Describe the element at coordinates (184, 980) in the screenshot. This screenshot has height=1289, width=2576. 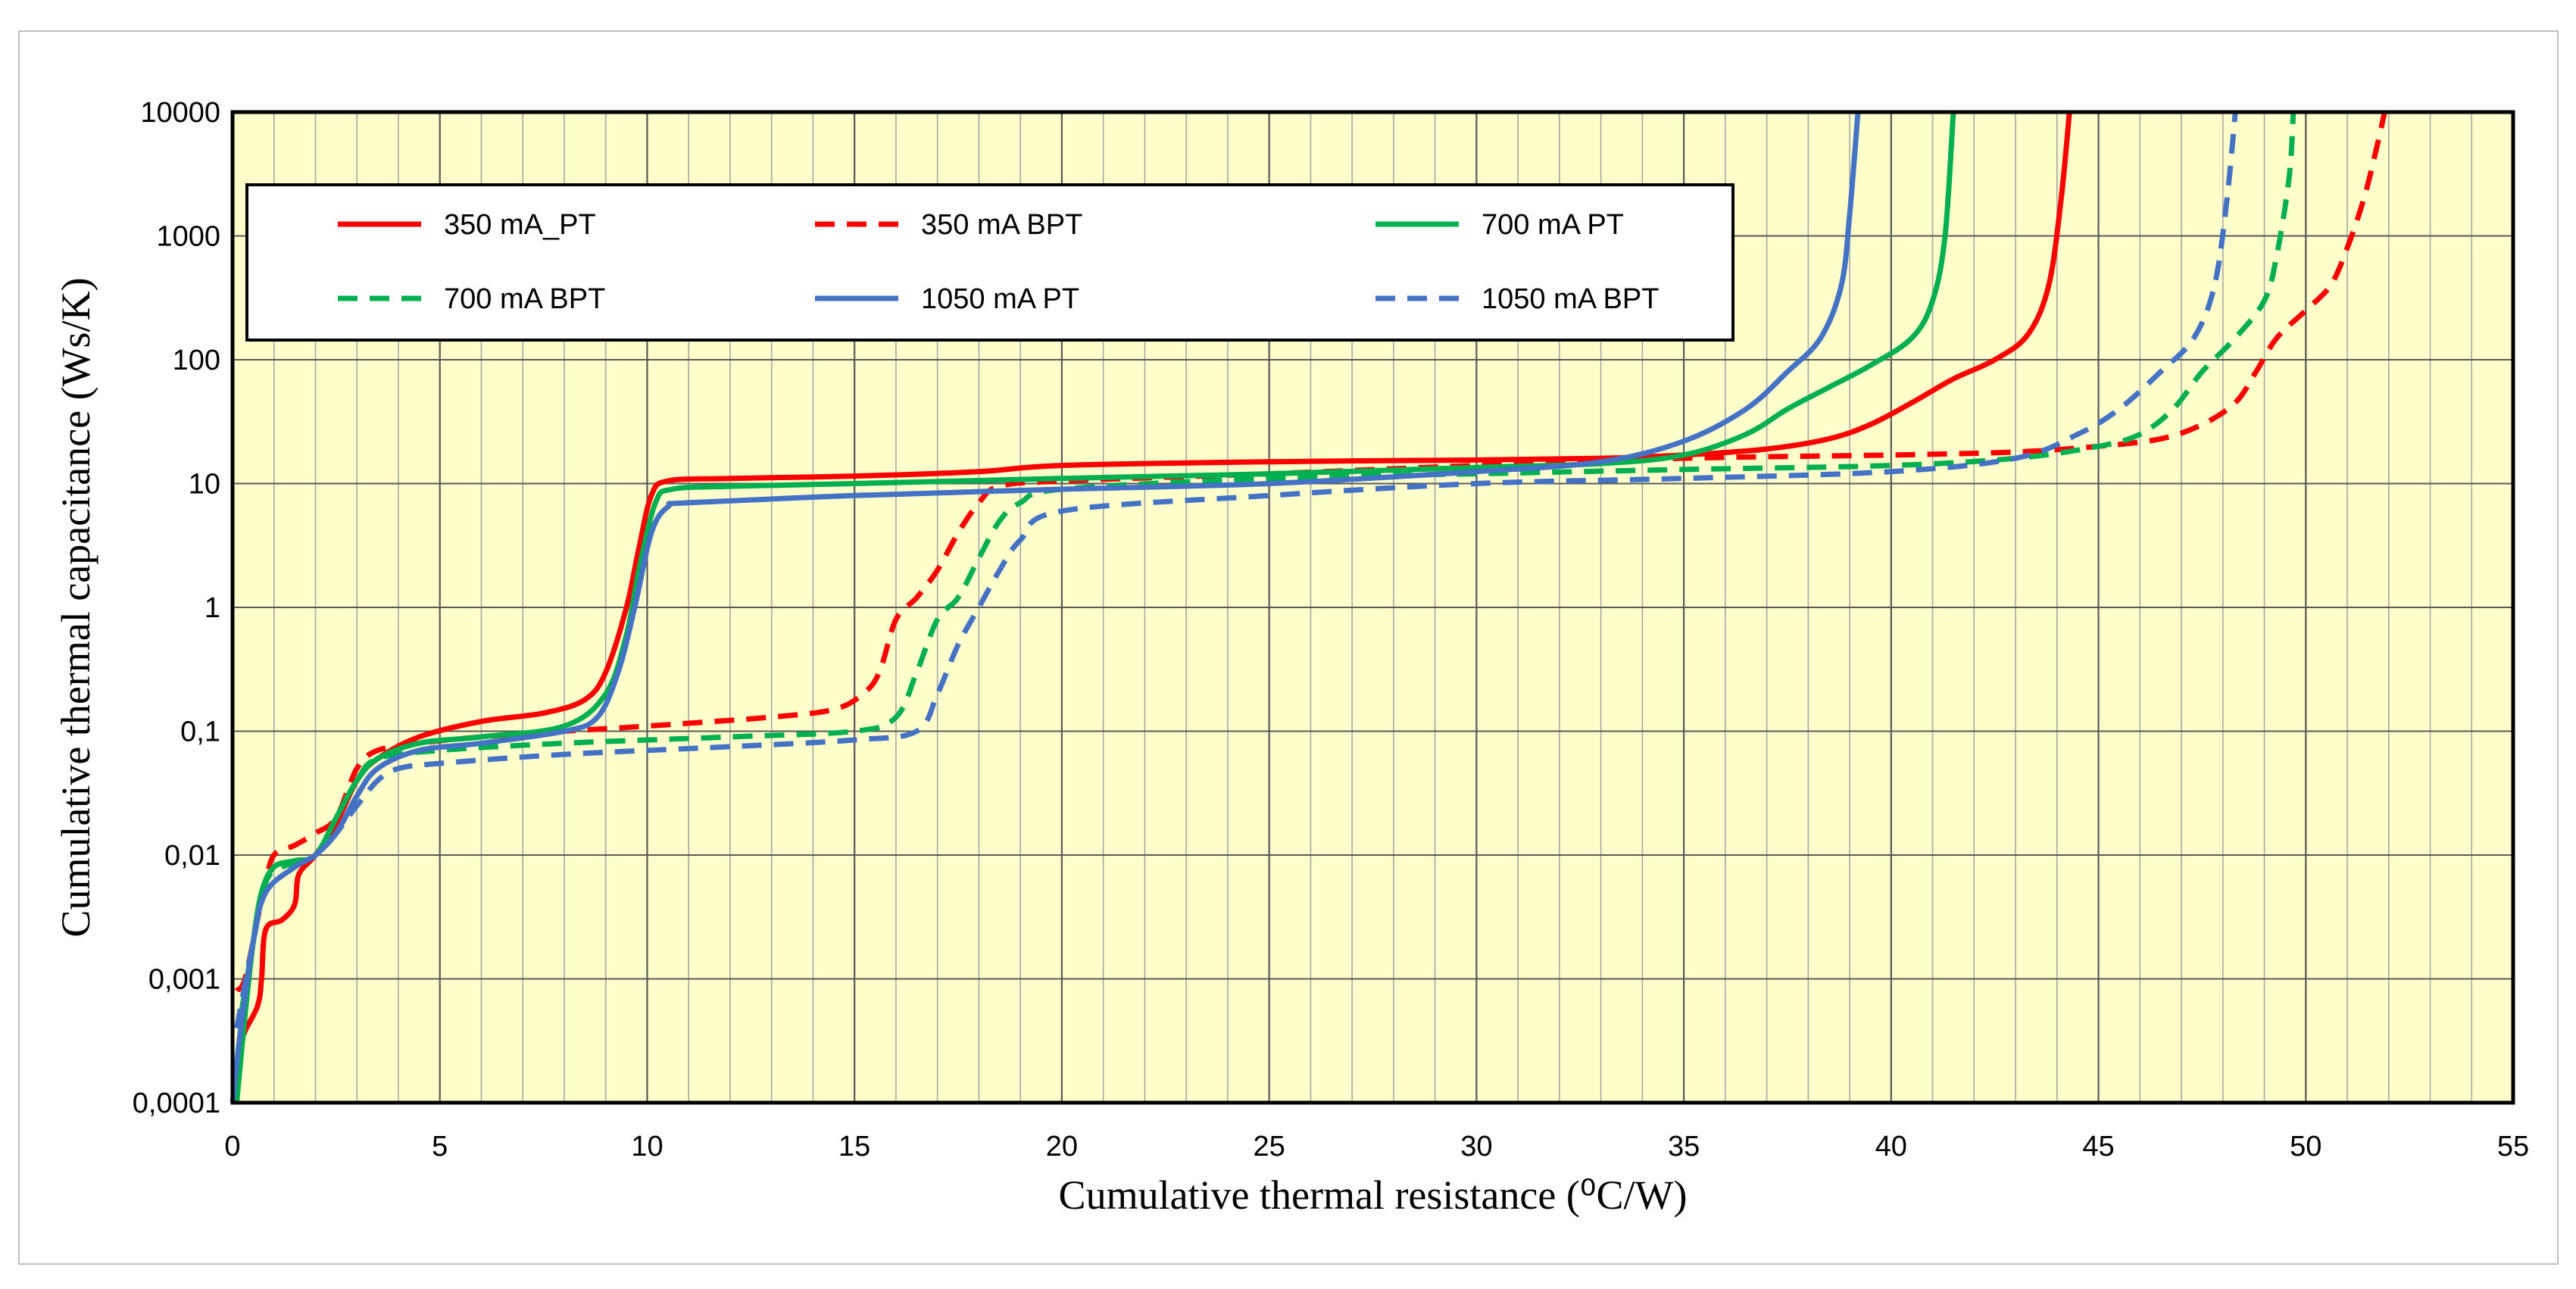
I see `y-tick-label: 0,001` at that location.